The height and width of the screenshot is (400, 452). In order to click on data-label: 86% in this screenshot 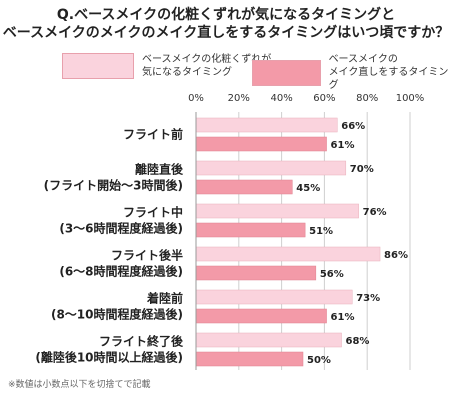, I will do `click(396, 255)`.